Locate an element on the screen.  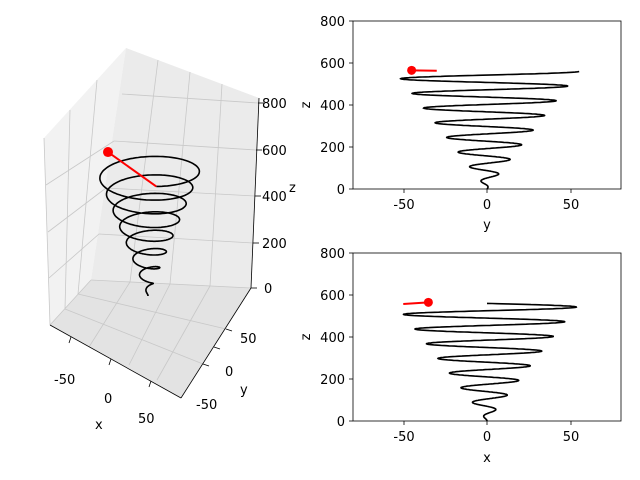
axes-xz-ytick-0: 0 is located at coordinates (341, 422).